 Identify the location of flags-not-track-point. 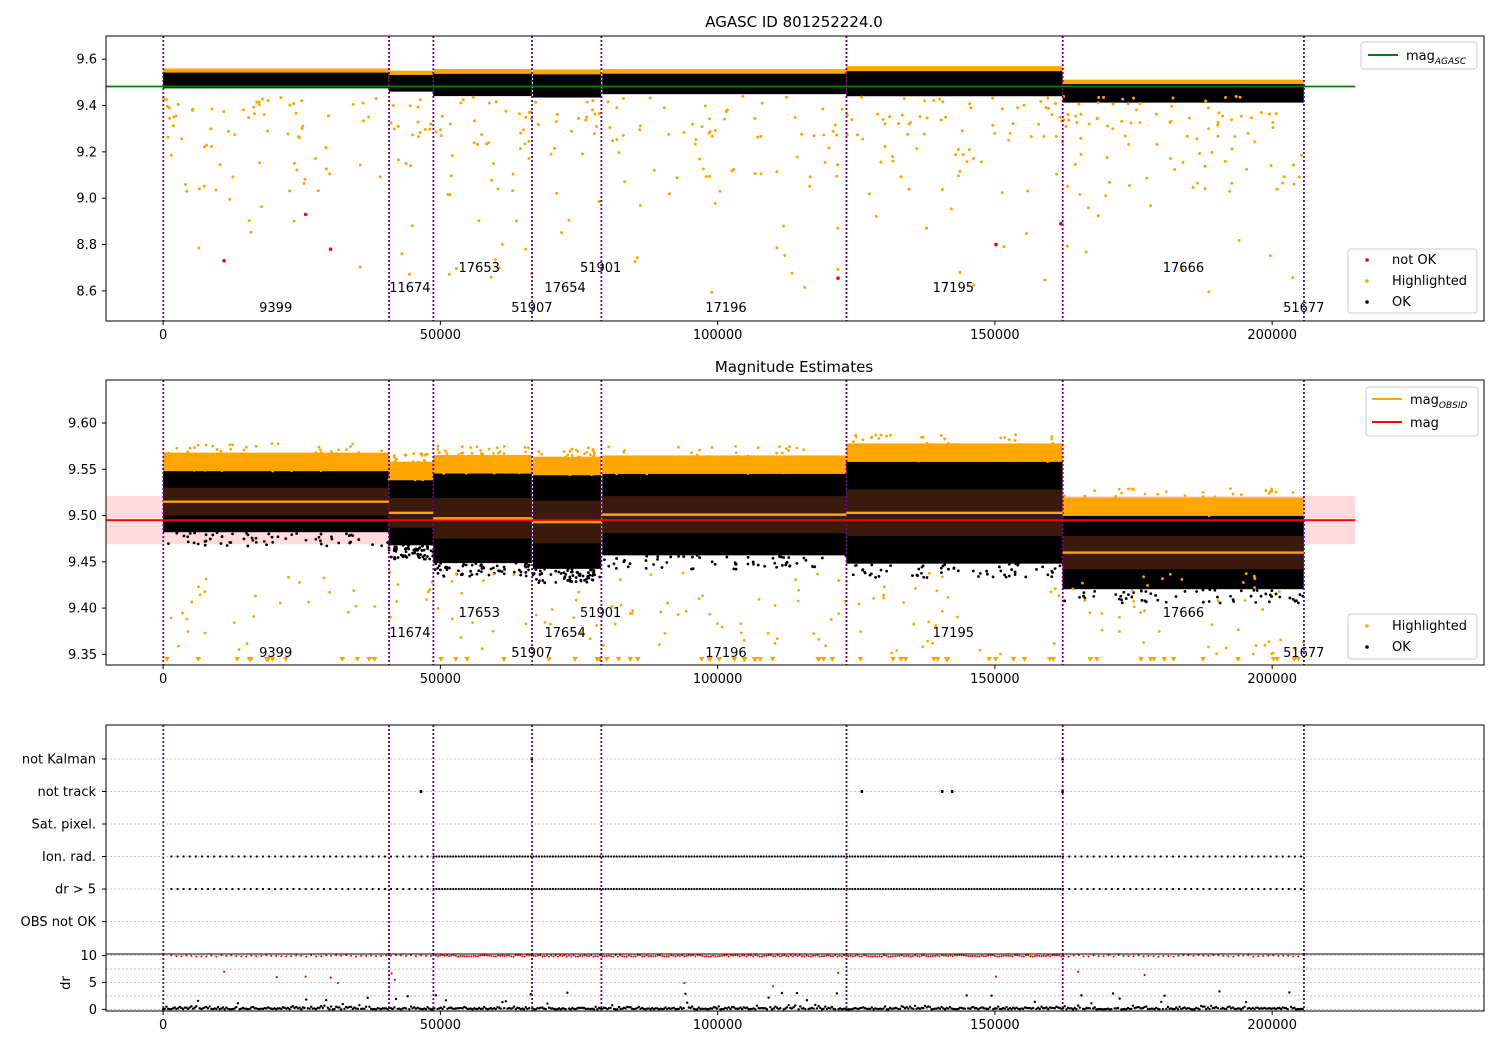
(1062, 791).